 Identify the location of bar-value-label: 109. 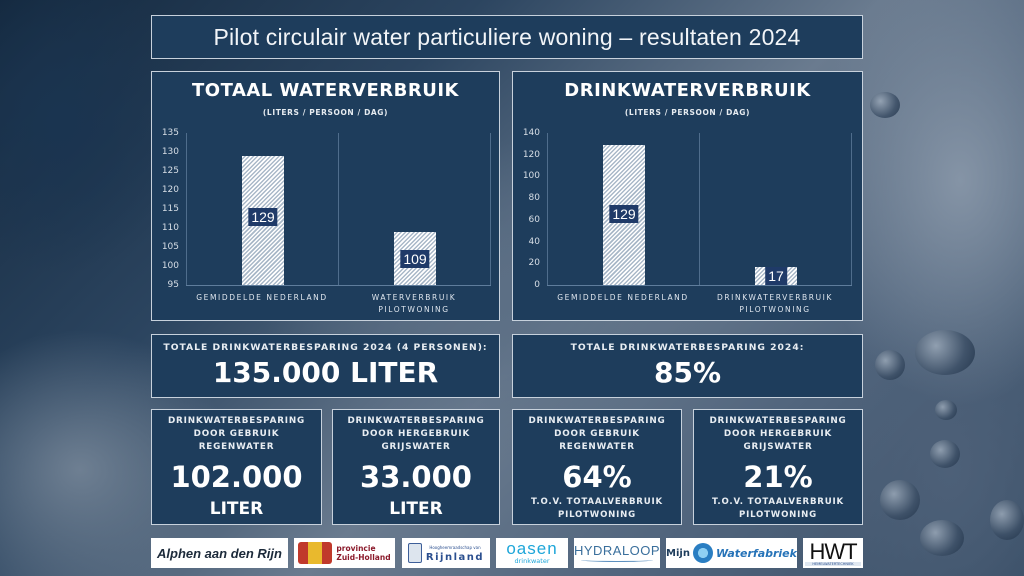
(415, 258).